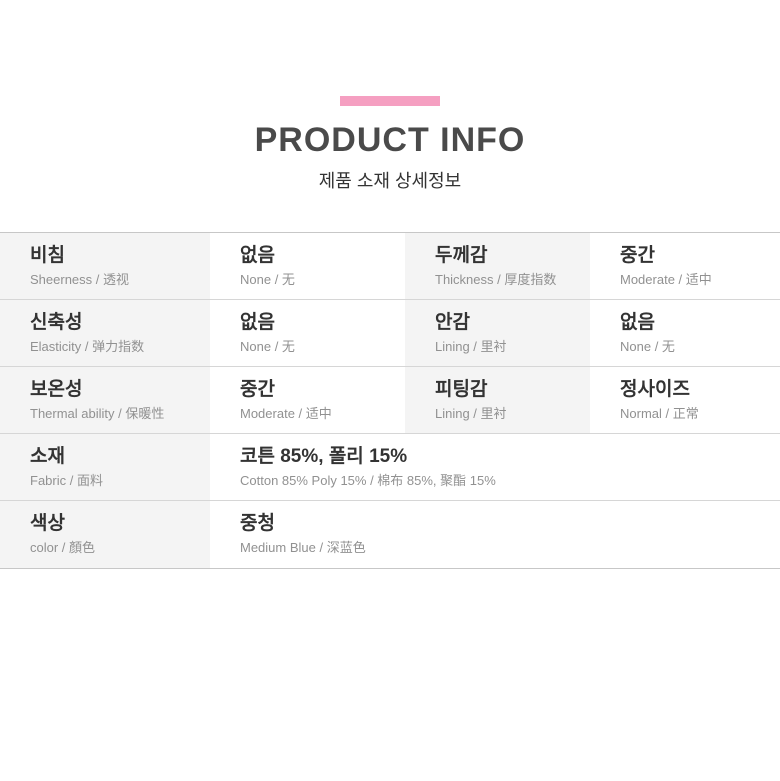 The width and height of the screenshot is (780, 781). I want to click on page-subtitle: 제품 소재 상세정보, so click(390, 181).